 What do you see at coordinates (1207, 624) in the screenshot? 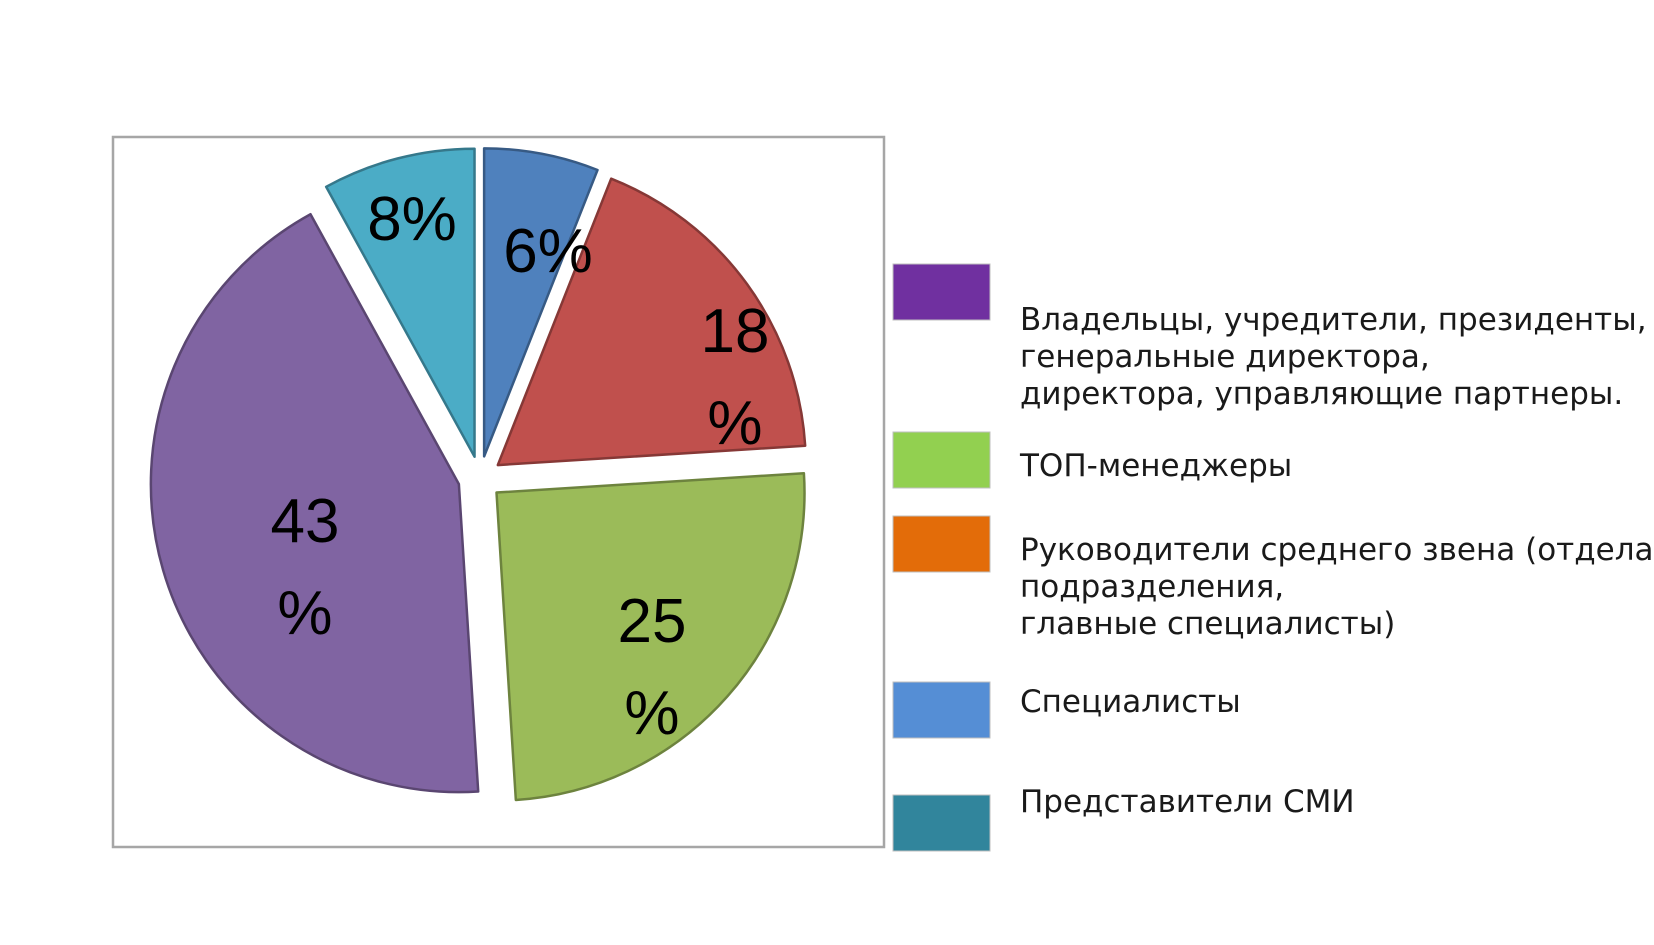
I see `legend-label-3-line-3: главные специалисты)` at bounding box center [1207, 624].